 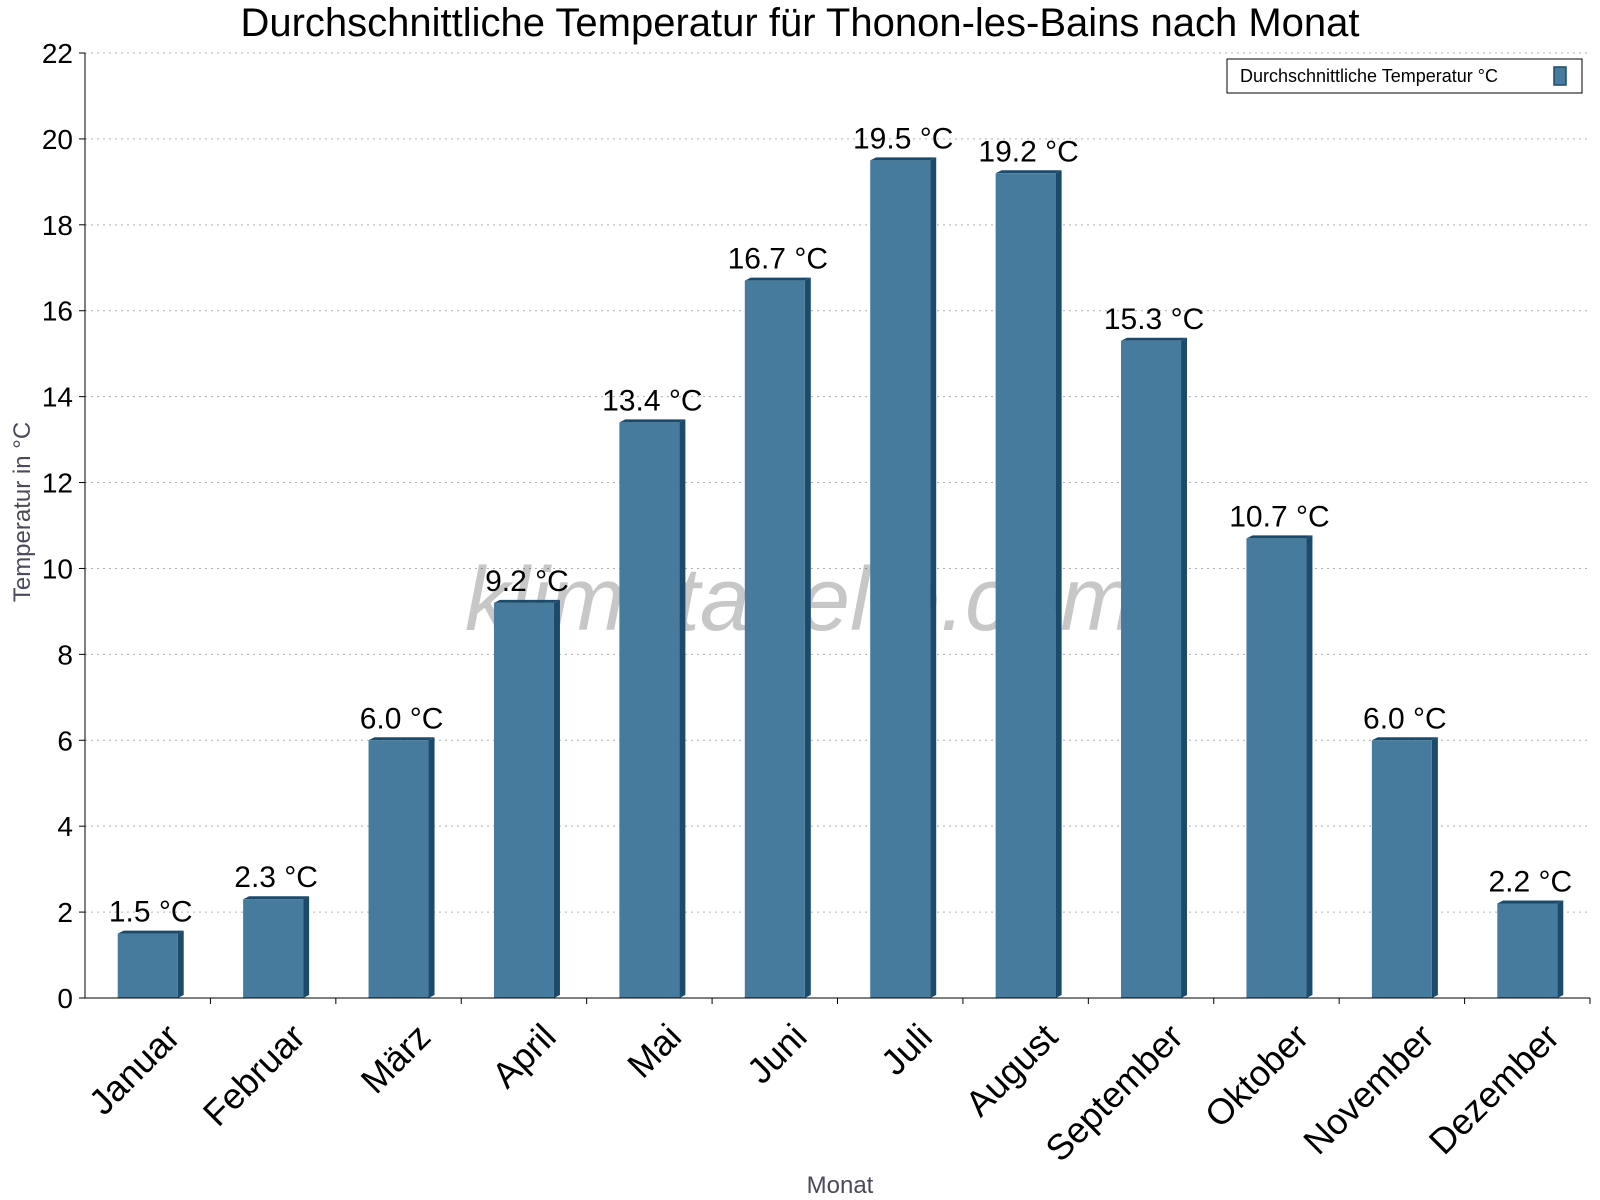 What do you see at coordinates (1530, 882) in the screenshot?
I see `data-label: 2.2 °C` at bounding box center [1530, 882].